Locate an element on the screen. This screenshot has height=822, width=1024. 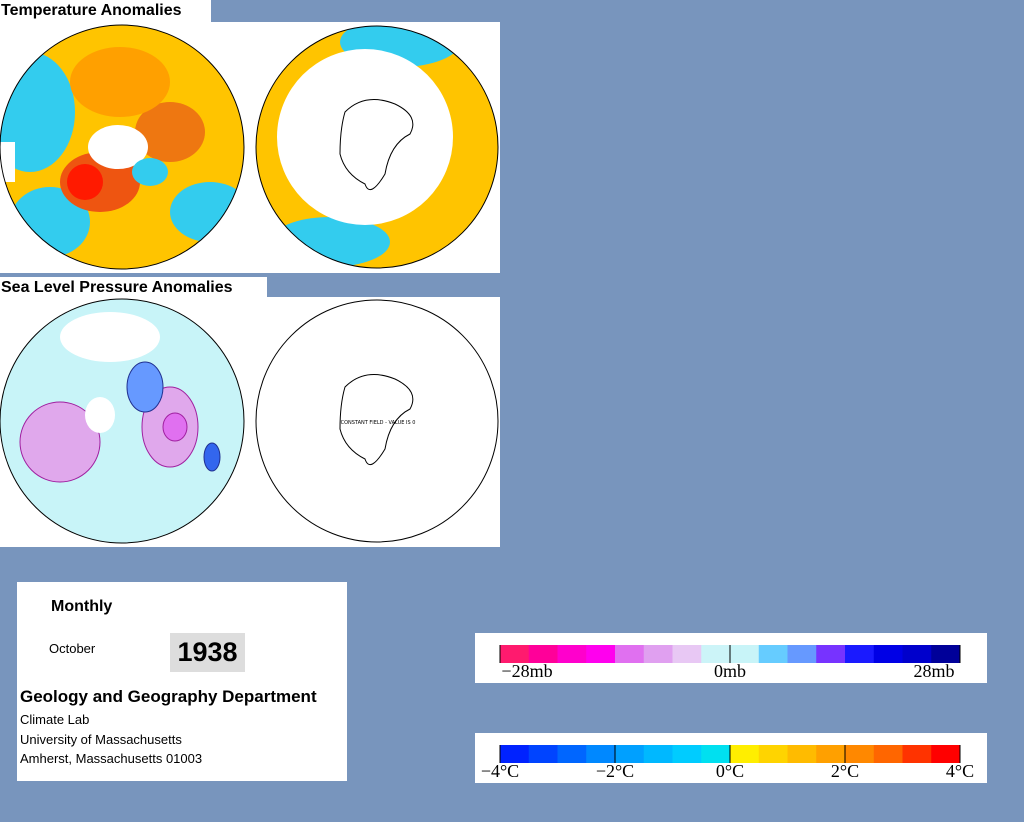
temperature-legend: −4°C −2°C 0°C 2°C 4°C is located at coordinates (731, 758).